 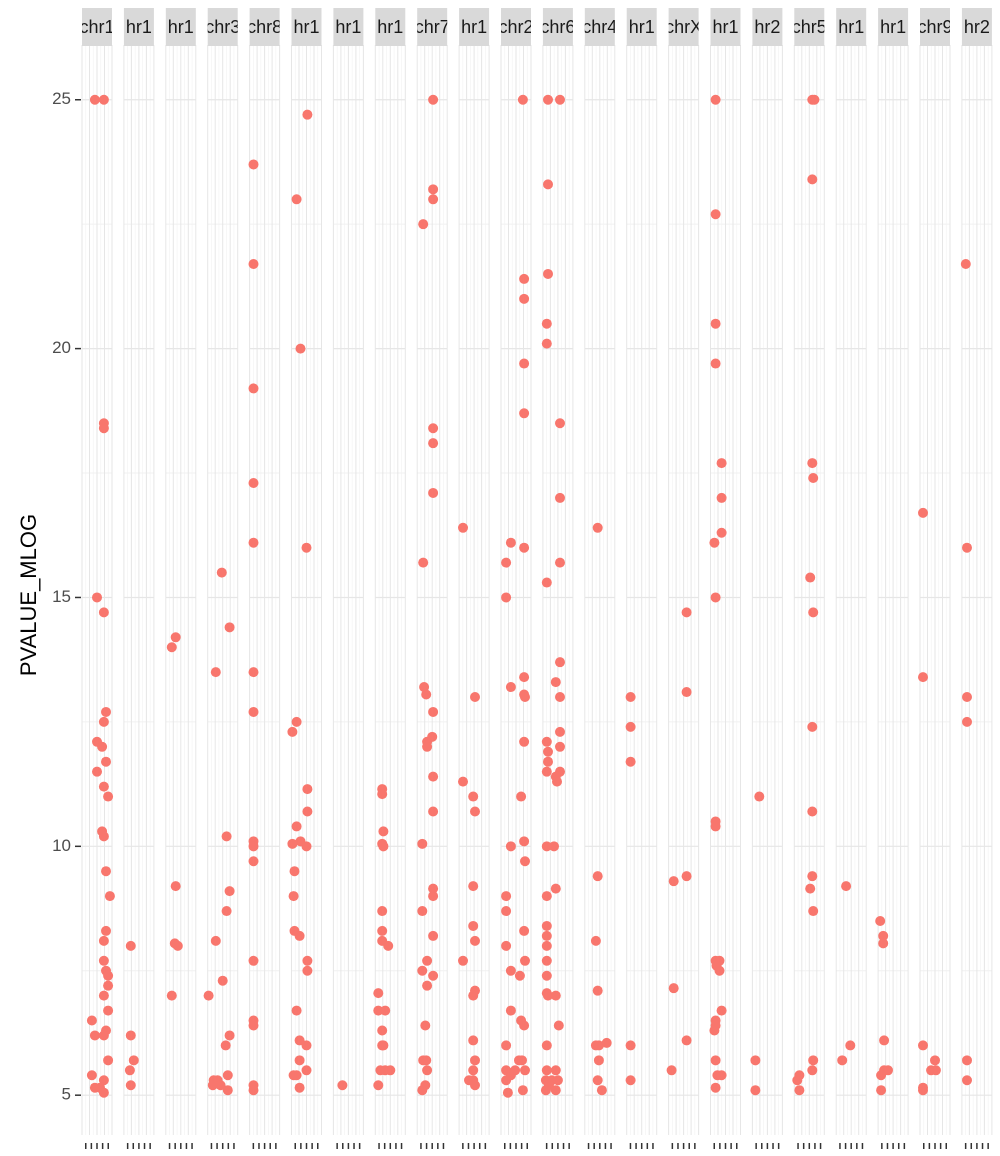 What do you see at coordinates (61, 98) in the screenshot?
I see `y-tick-label: 25` at bounding box center [61, 98].